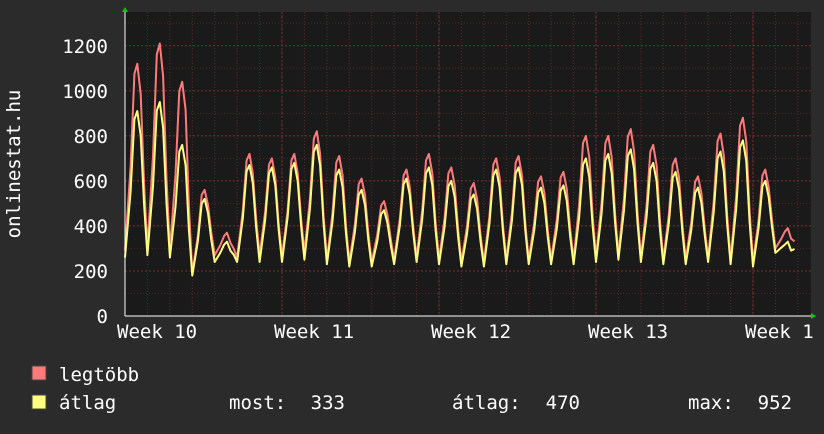  Describe the element at coordinates (563, 403) in the screenshot. I see `stat-average-value: 470` at that location.